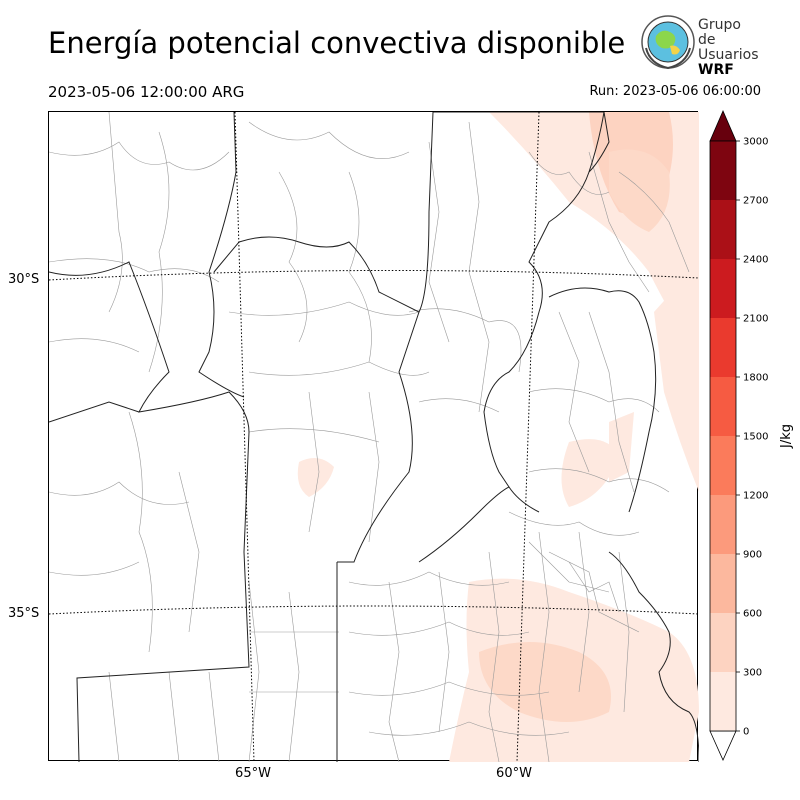  Describe the element at coordinates (752, 555) in the screenshot. I see `colorbar-tick-label: 900` at that location.